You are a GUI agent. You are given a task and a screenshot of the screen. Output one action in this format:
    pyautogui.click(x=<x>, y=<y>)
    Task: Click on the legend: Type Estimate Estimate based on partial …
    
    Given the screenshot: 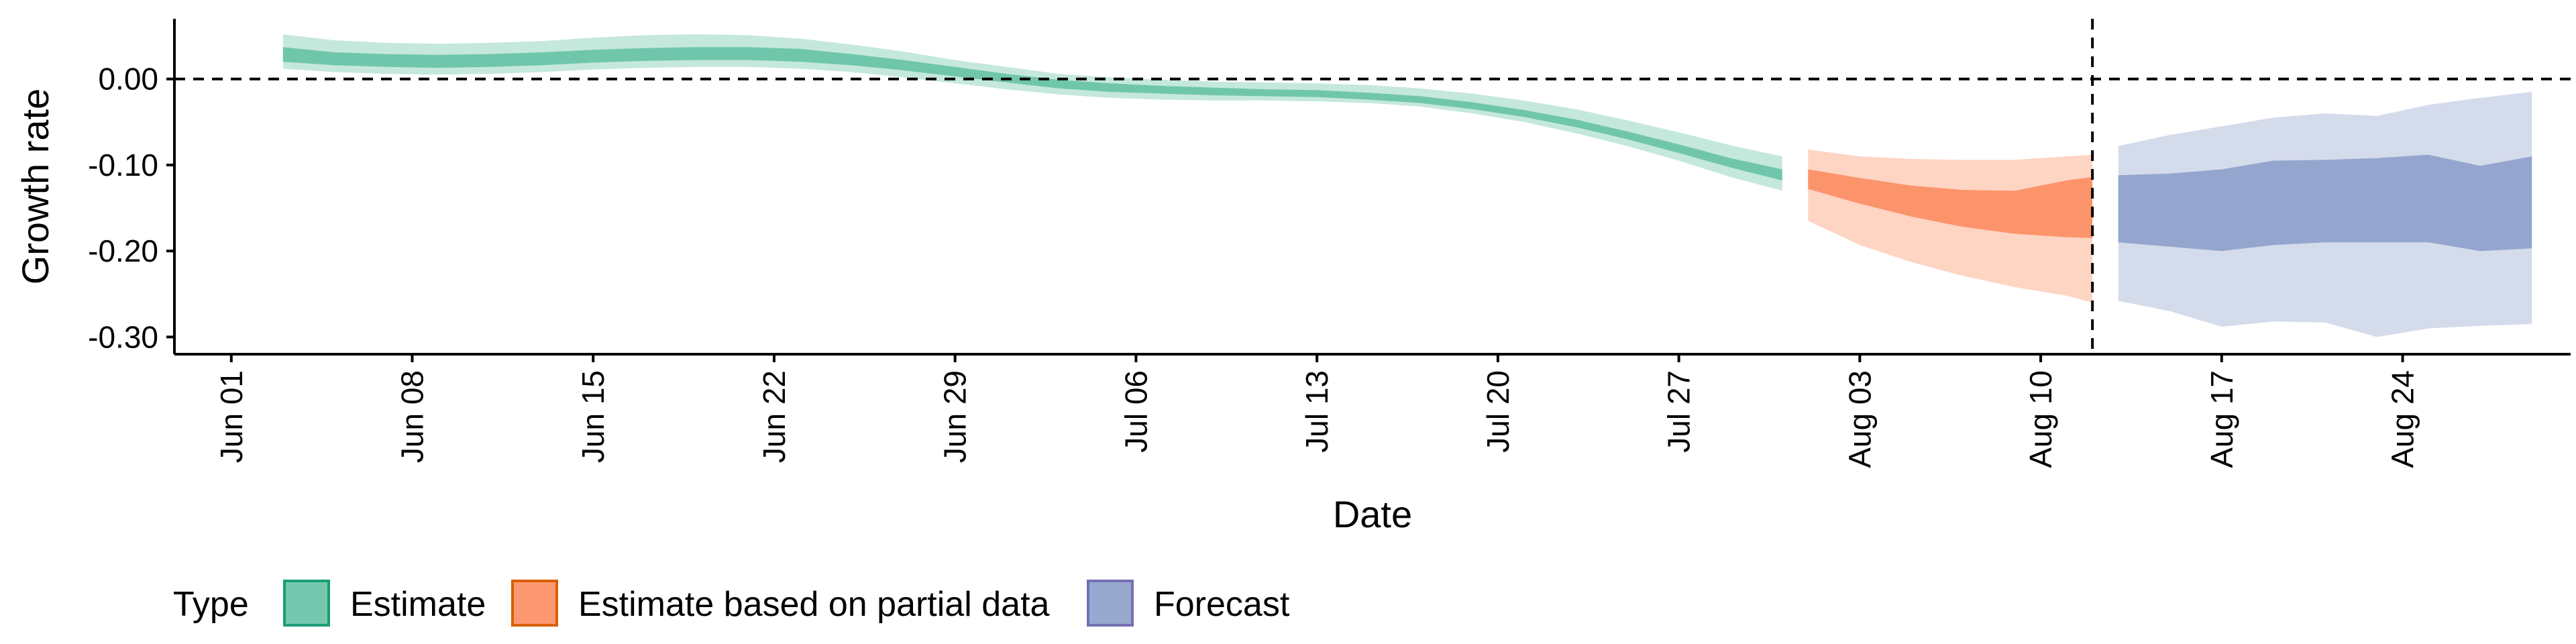 What is the action you would take?
    pyautogui.click(x=731, y=603)
    